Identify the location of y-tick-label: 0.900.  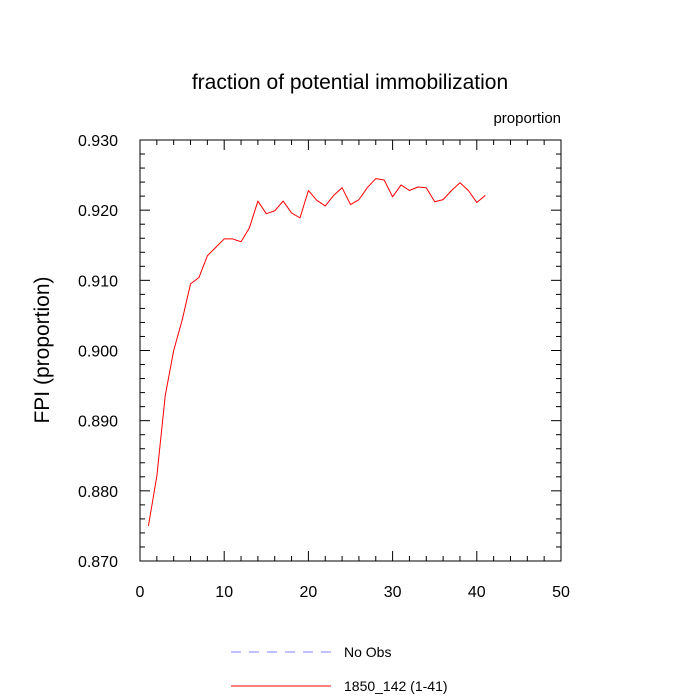
(98, 352).